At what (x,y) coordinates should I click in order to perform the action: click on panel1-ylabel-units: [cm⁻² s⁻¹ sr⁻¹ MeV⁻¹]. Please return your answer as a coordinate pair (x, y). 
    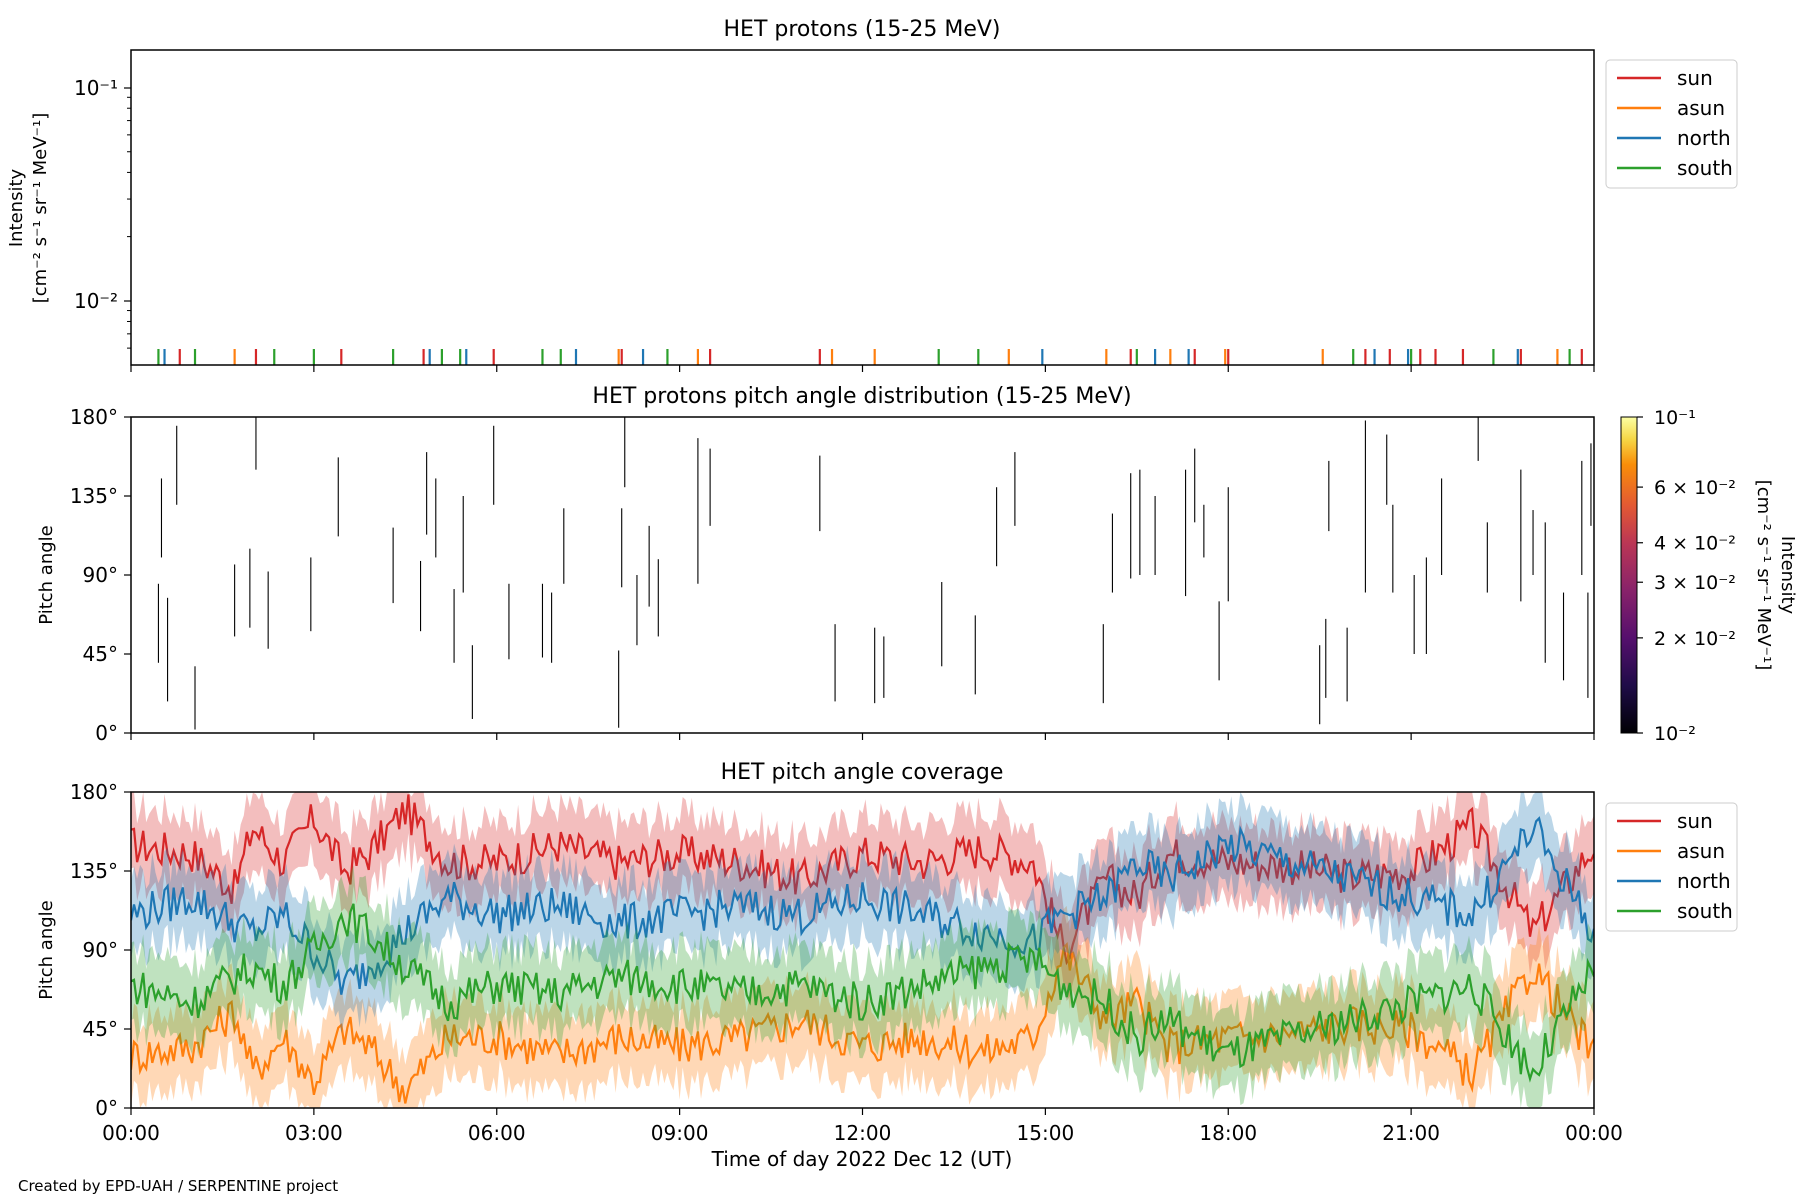
    Looking at the image, I should click on (40, 208).